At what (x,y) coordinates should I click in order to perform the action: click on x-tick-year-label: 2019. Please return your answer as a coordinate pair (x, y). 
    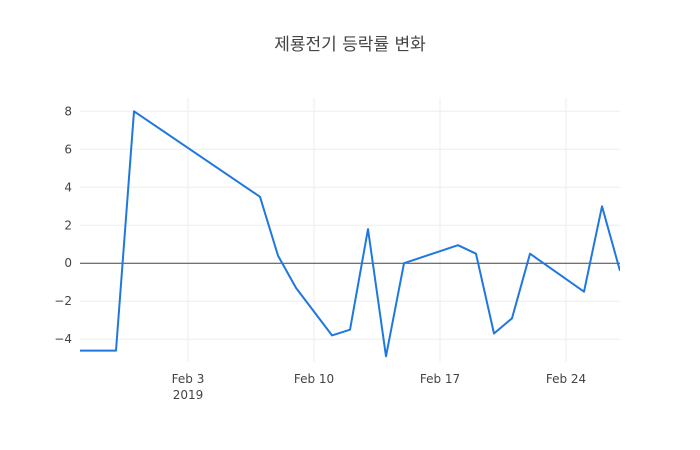
    Looking at the image, I should click on (188, 395).